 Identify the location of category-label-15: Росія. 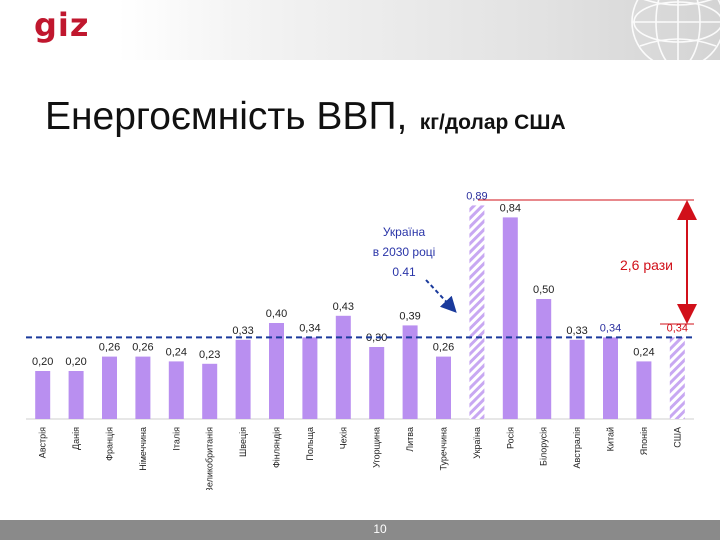
(510, 438).